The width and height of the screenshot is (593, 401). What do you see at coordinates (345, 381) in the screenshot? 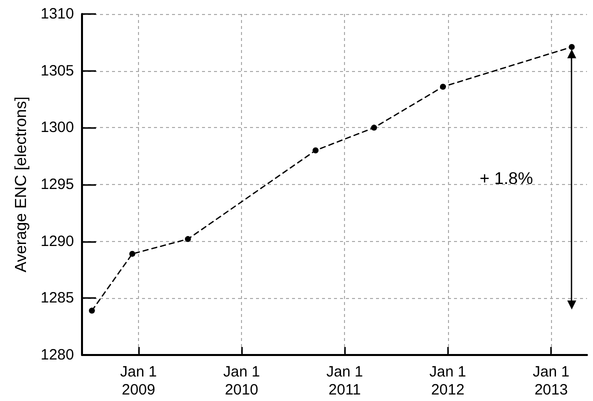
I see `x-tick-label: Jan 1 2011` at bounding box center [345, 381].